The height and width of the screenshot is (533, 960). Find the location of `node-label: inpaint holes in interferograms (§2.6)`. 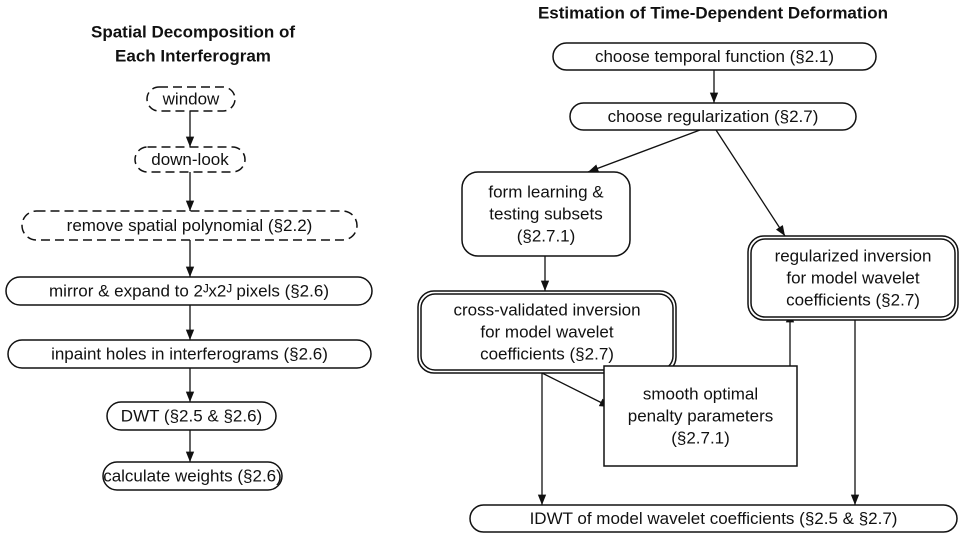

node-label: inpaint holes in interferograms (§2.6) is located at coordinates (189, 353).